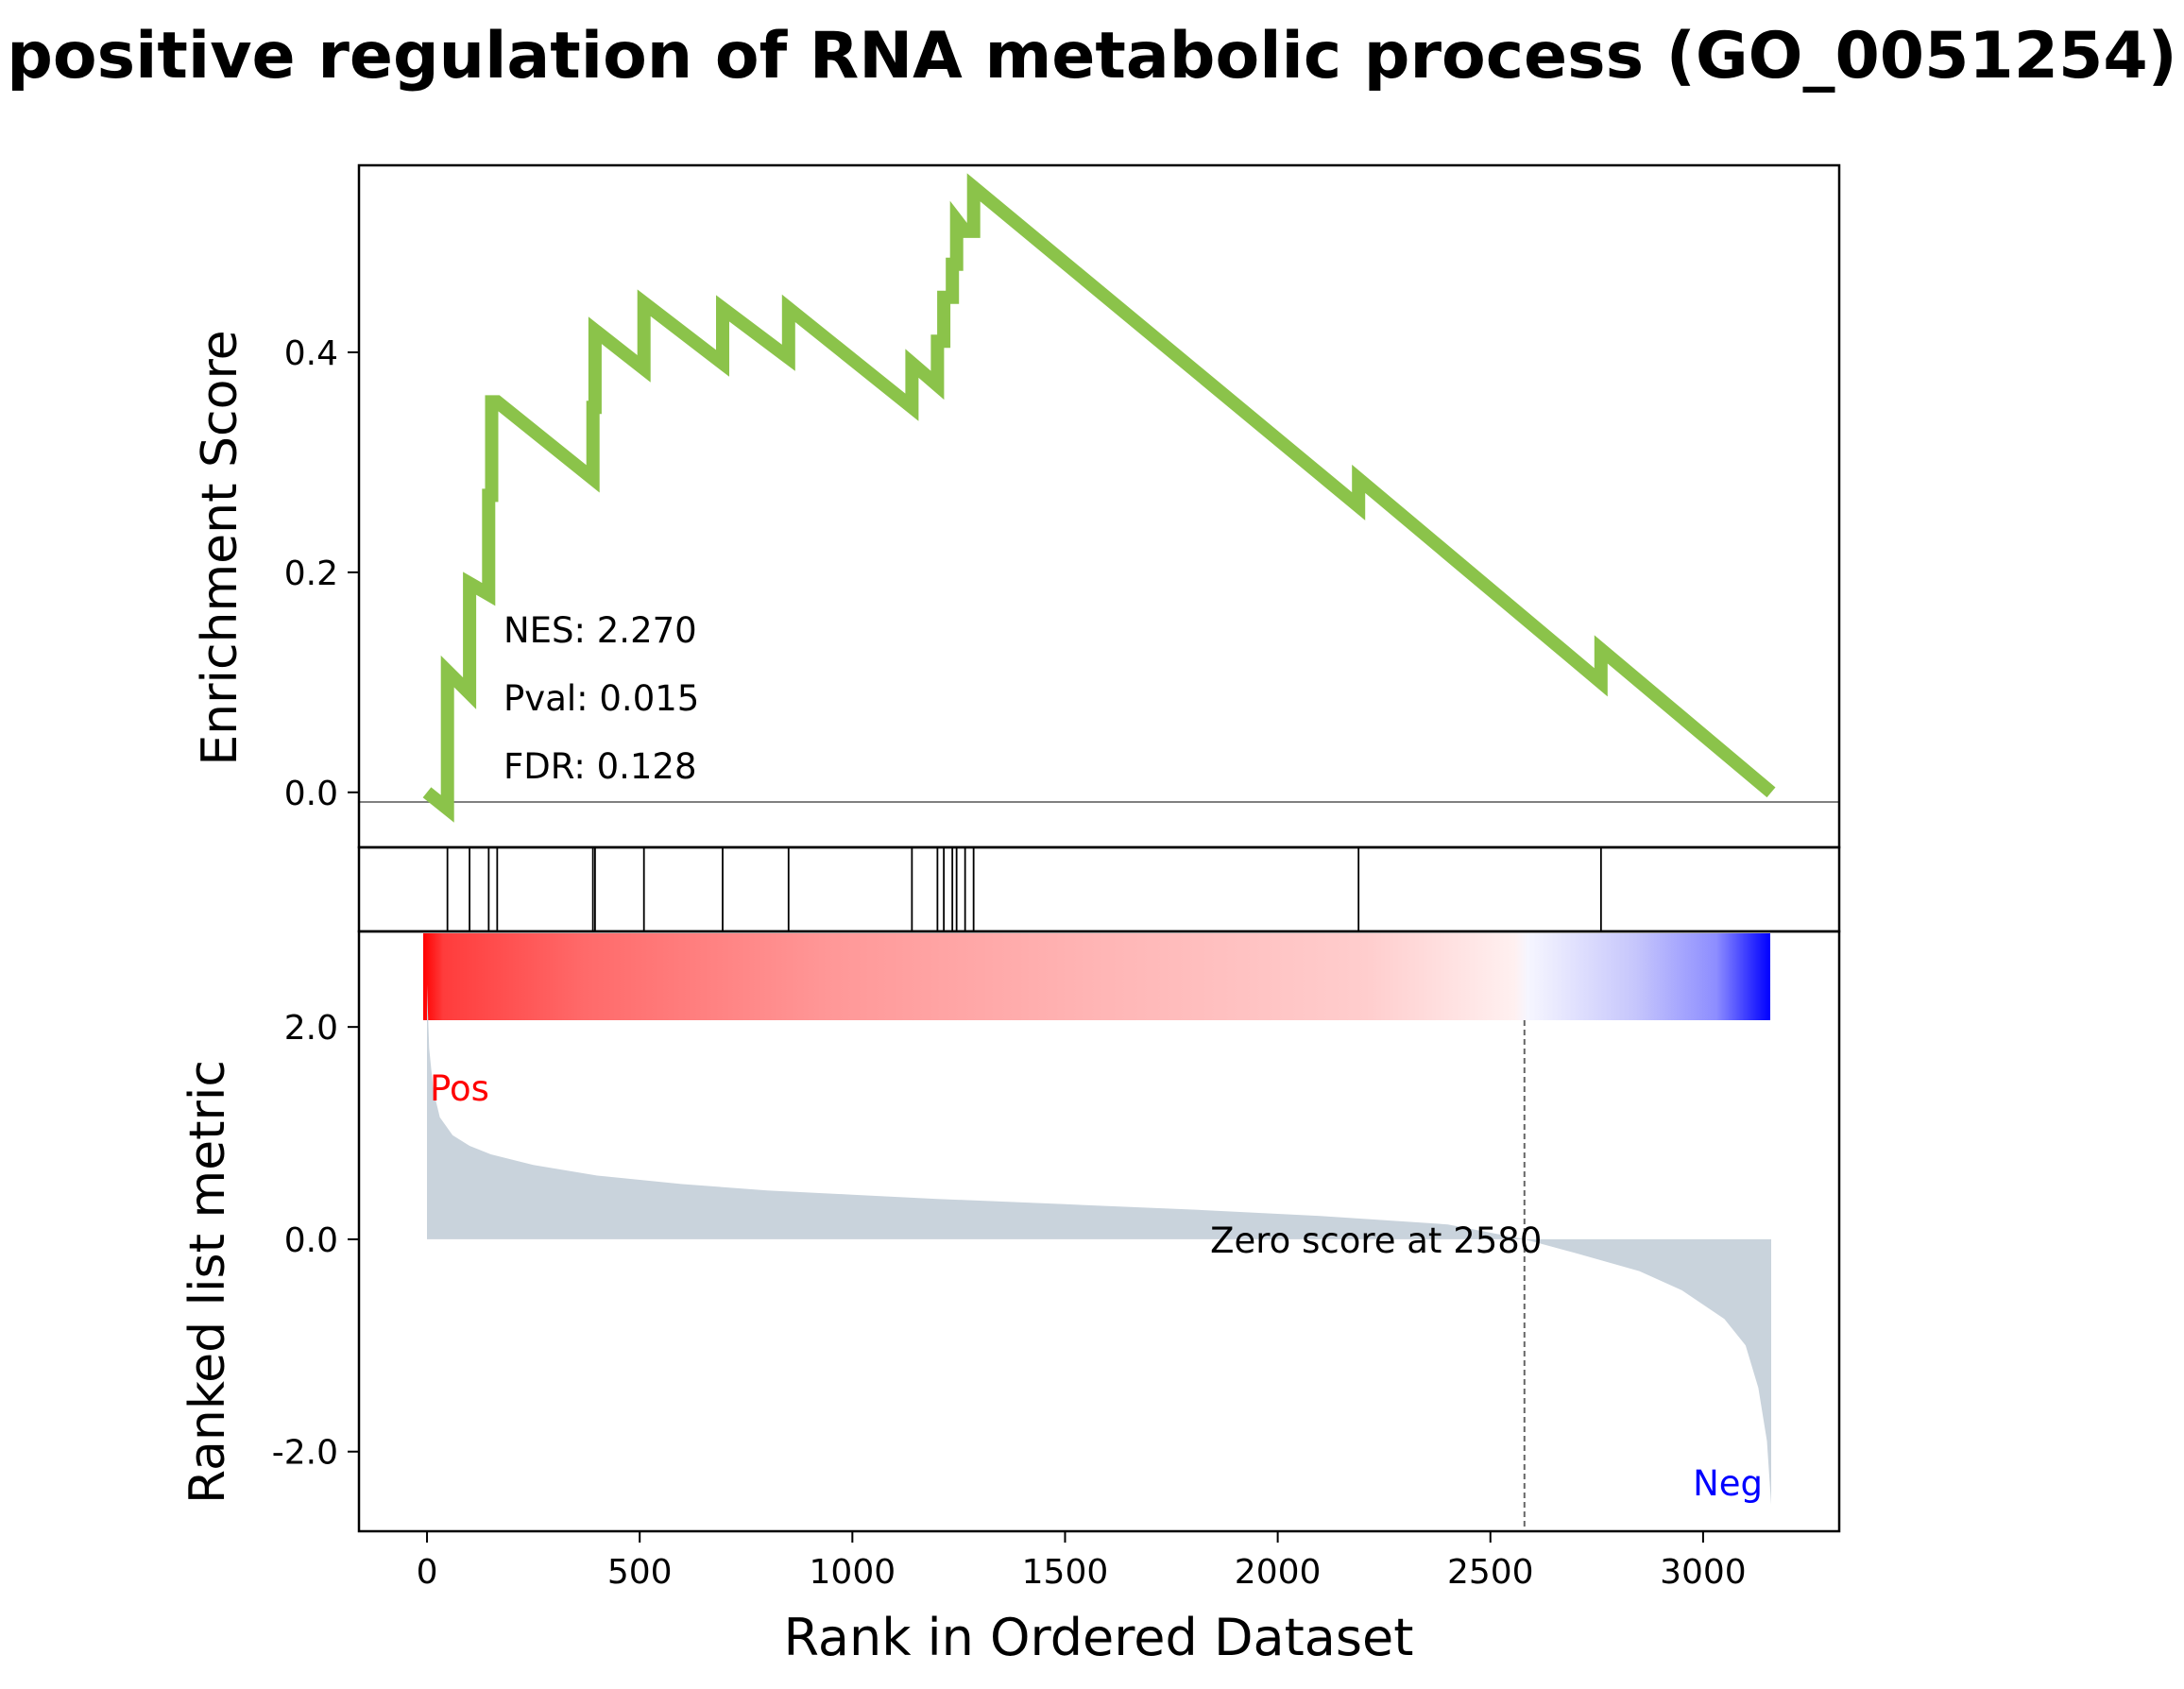 The image size is (2184, 1689). Describe the element at coordinates (427, 1572) in the screenshot. I see `x-tick-label: 0` at that location.